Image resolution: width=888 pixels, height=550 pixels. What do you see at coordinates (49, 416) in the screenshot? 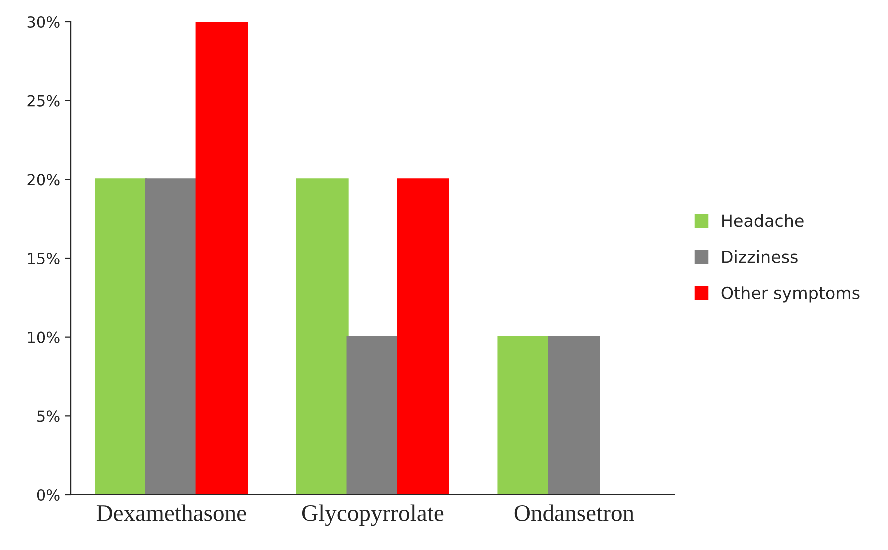
I see `y-tick-label: 5%` at bounding box center [49, 416].